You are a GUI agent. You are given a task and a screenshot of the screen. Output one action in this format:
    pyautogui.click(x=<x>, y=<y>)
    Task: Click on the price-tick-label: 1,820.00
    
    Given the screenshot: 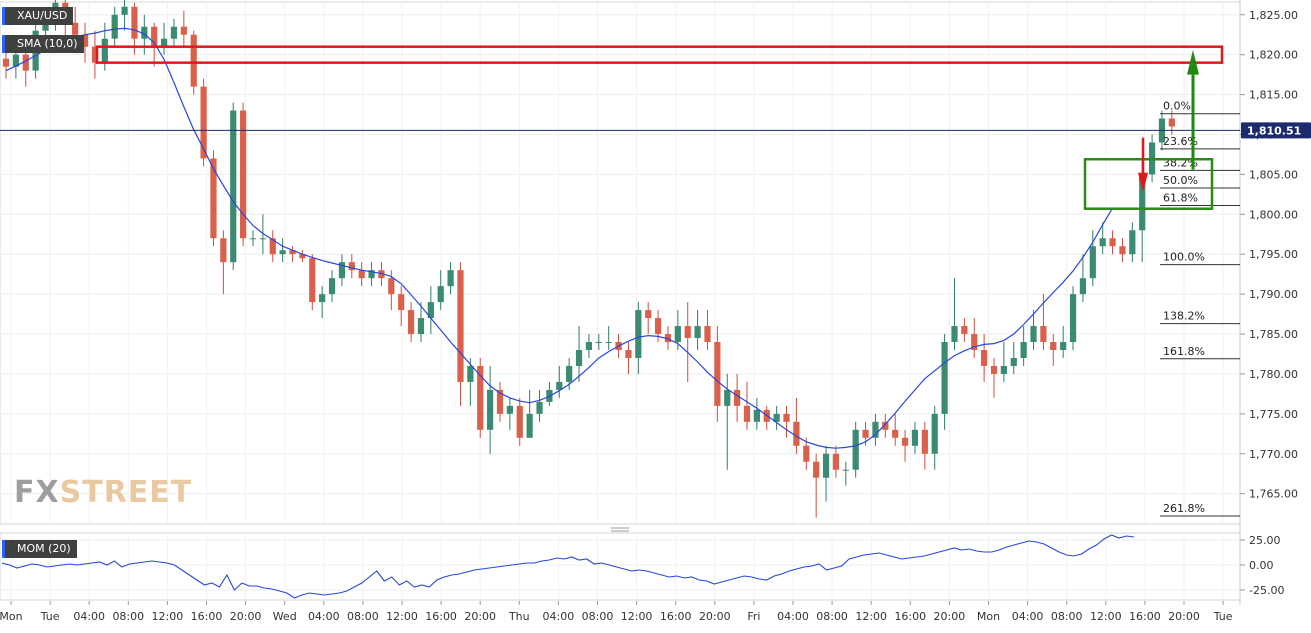 What is the action you would take?
    pyautogui.click(x=1273, y=55)
    